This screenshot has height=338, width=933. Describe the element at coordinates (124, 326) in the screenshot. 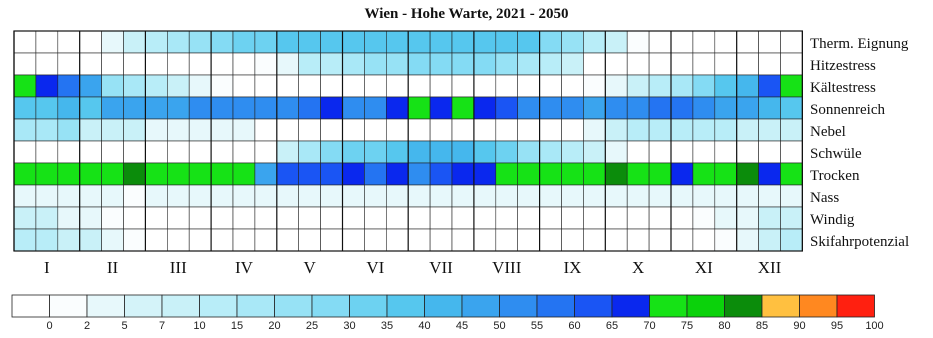

I see `color-scale-tick-label: 5` at that location.